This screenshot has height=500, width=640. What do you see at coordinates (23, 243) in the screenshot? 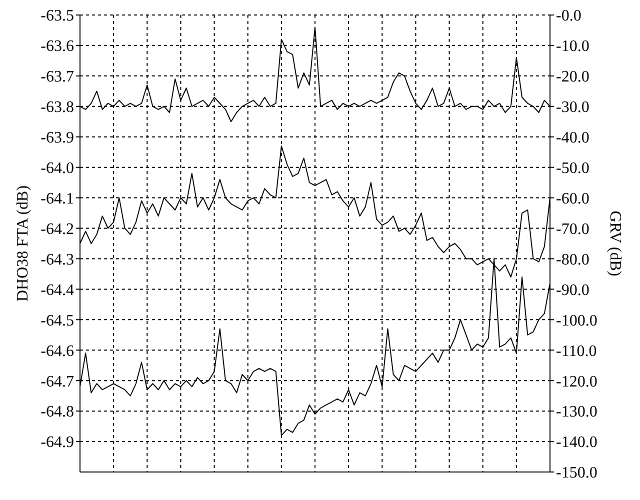
I see `y-axis-title: DHO38 FTA (dB)` at bounding box center [23, 243].